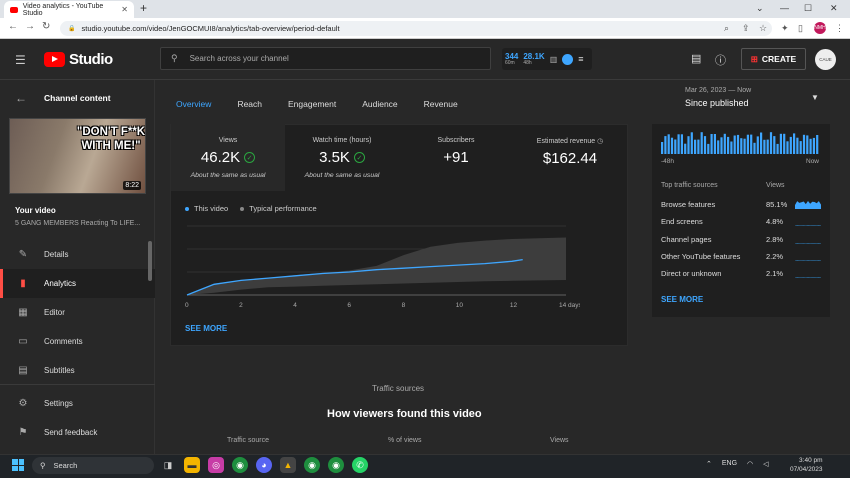  I want to click on browser-profile-avatar: NMH, so click(820, 28).